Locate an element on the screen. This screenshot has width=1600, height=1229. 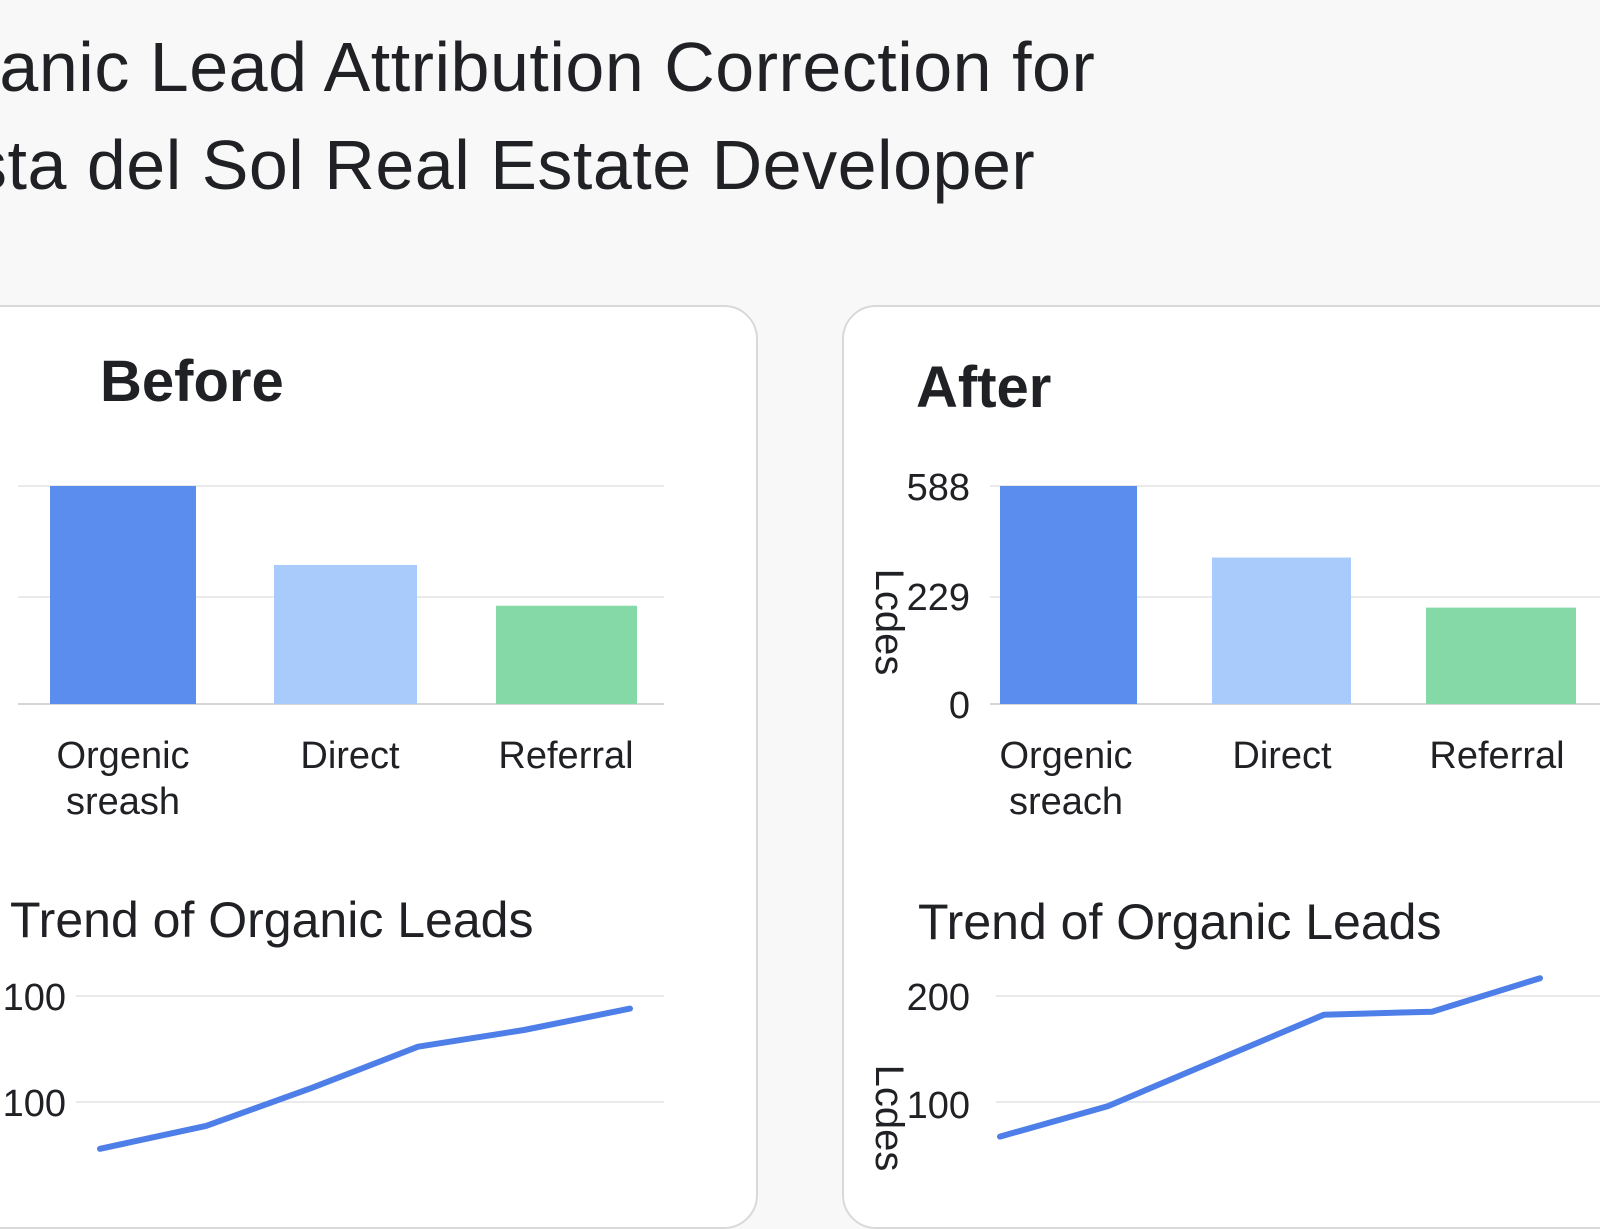
before-panel-title: Before is located at coordinates (192, 382).